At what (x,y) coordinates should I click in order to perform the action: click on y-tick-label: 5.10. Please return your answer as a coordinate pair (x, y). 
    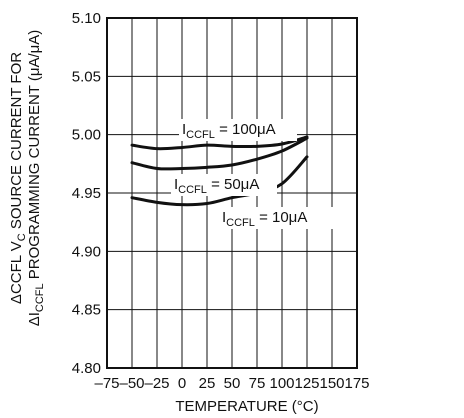
    Looking at the image, I should click on (86, 18).